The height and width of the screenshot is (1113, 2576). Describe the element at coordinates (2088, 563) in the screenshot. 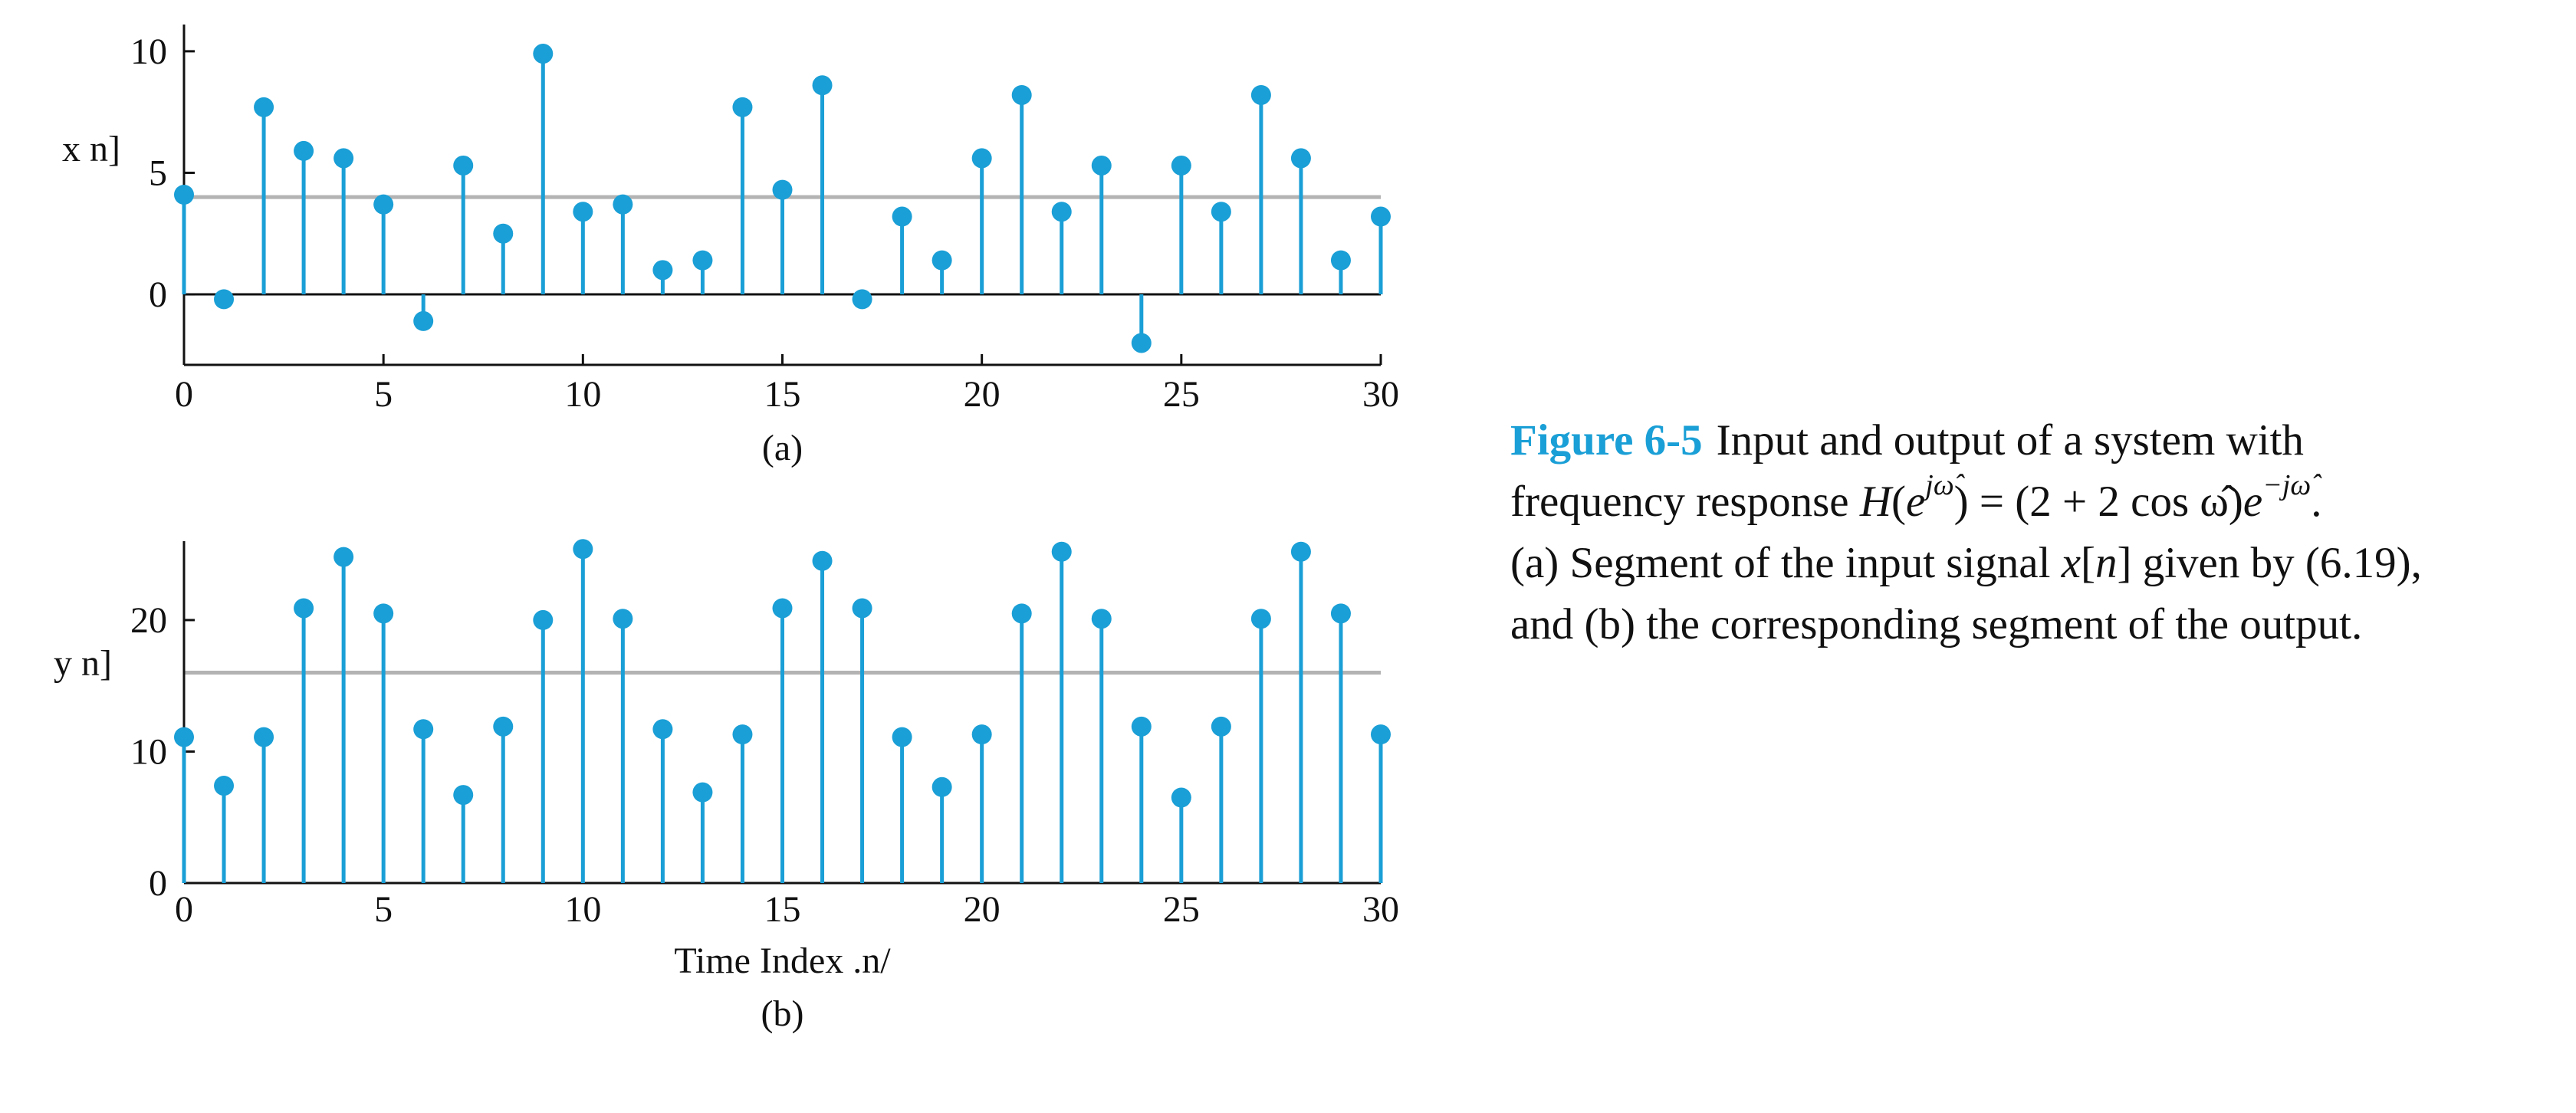

I see `caption-text: [` at that location.